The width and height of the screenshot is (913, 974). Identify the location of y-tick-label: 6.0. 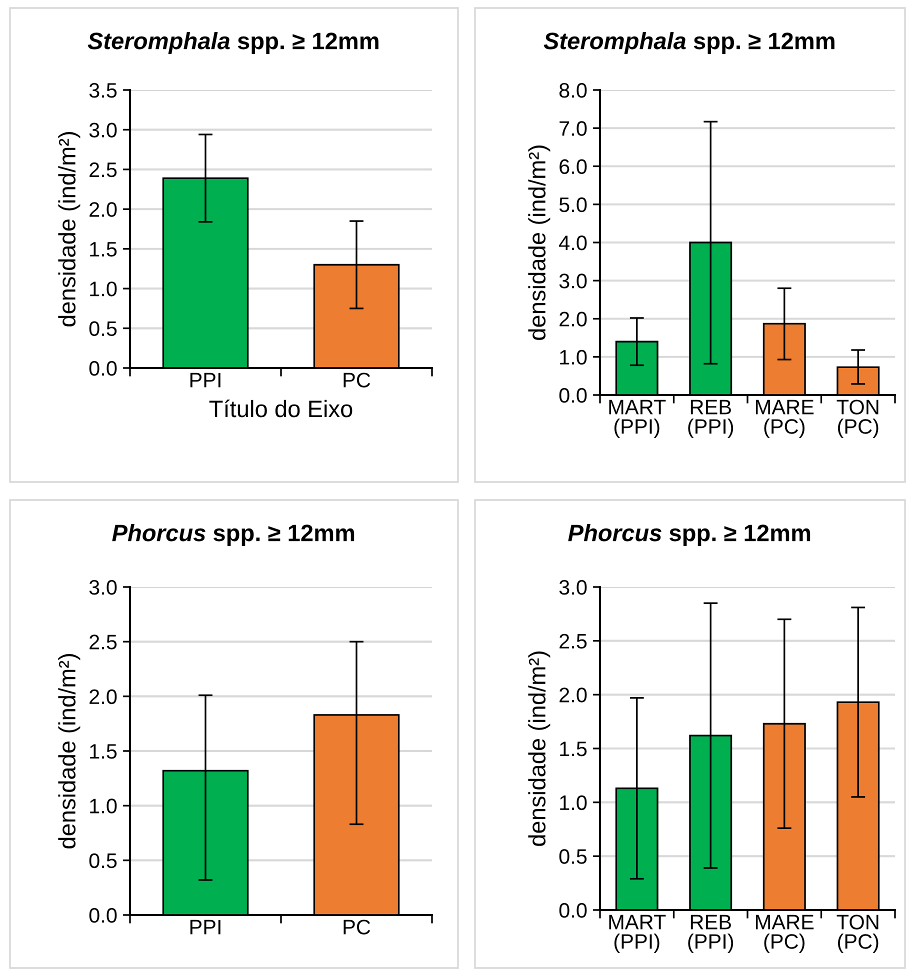
(573, 166).